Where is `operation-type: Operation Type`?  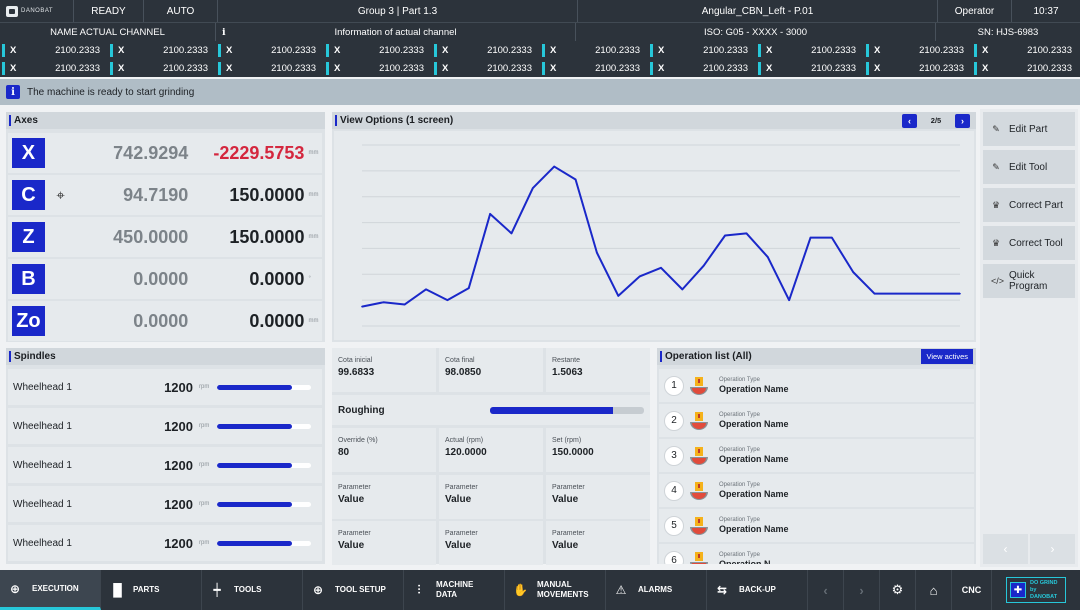
operation-type: Operation Type is located at coordinates (739, 450).